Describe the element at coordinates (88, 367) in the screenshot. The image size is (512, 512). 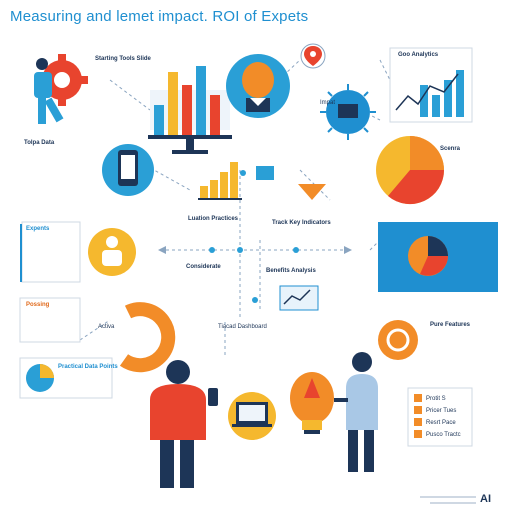
I see `label-practical-data-points: Practical Data Points` at that location.